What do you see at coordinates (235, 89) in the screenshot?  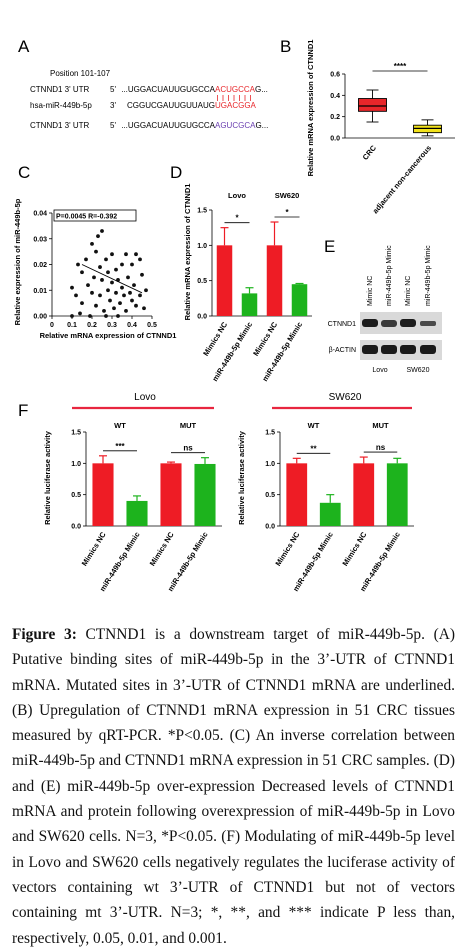 I see `site: ACUGCCA` at bounding box center [235, 89].